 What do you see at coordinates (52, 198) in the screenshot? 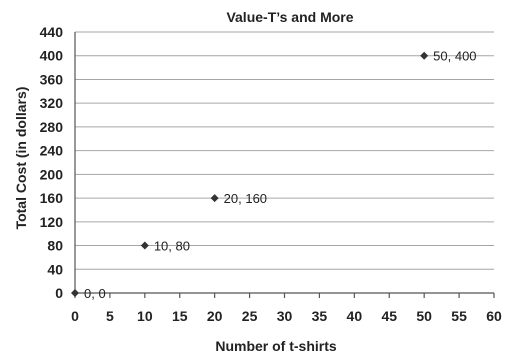
I see `y-tick-160: 160` at bounding box center [52, 198].